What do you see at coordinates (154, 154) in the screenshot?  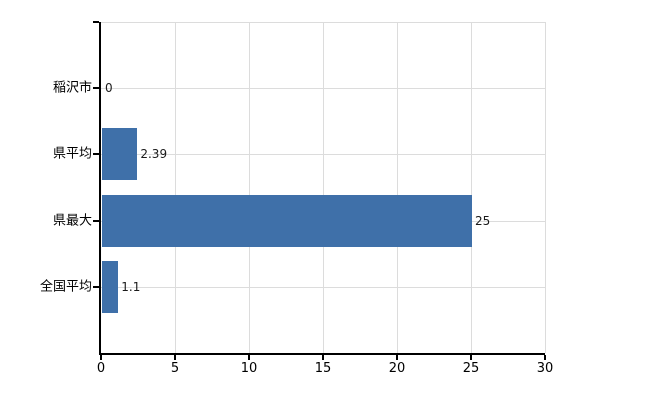 I see `value-label: 2.39` at bounding box center [154, 154].